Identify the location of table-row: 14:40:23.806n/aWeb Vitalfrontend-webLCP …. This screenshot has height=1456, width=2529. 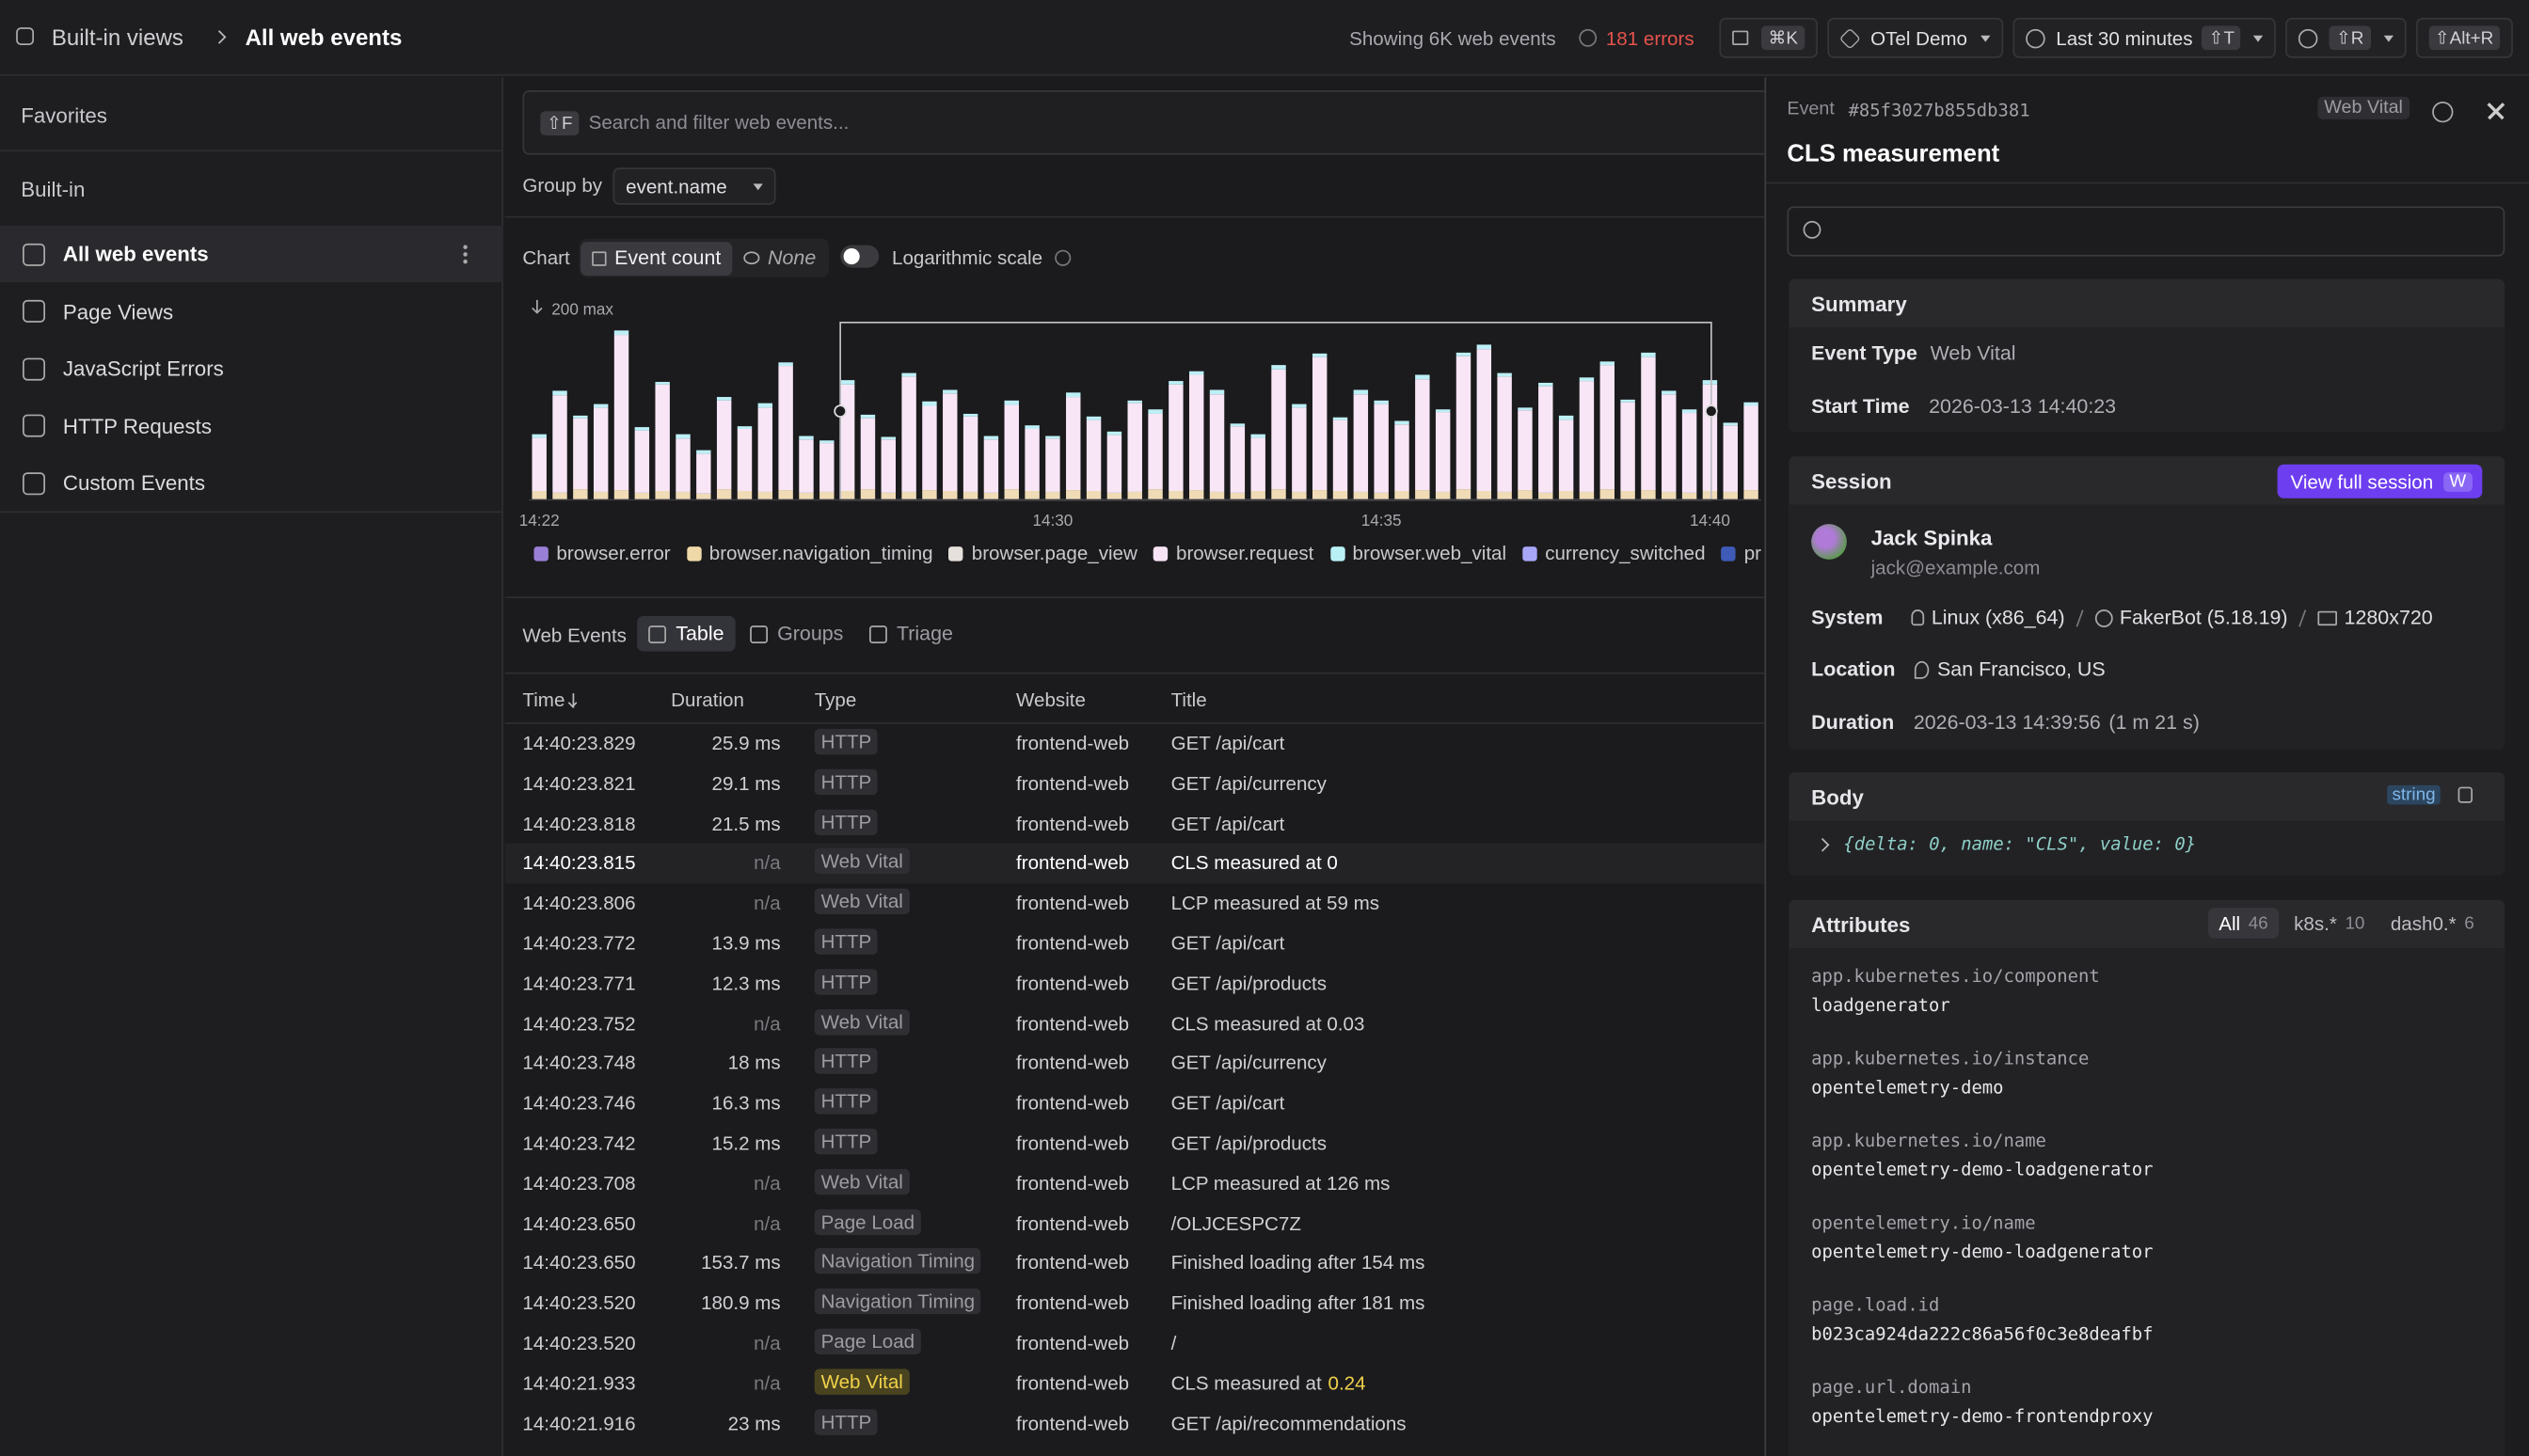
(1135, 904).